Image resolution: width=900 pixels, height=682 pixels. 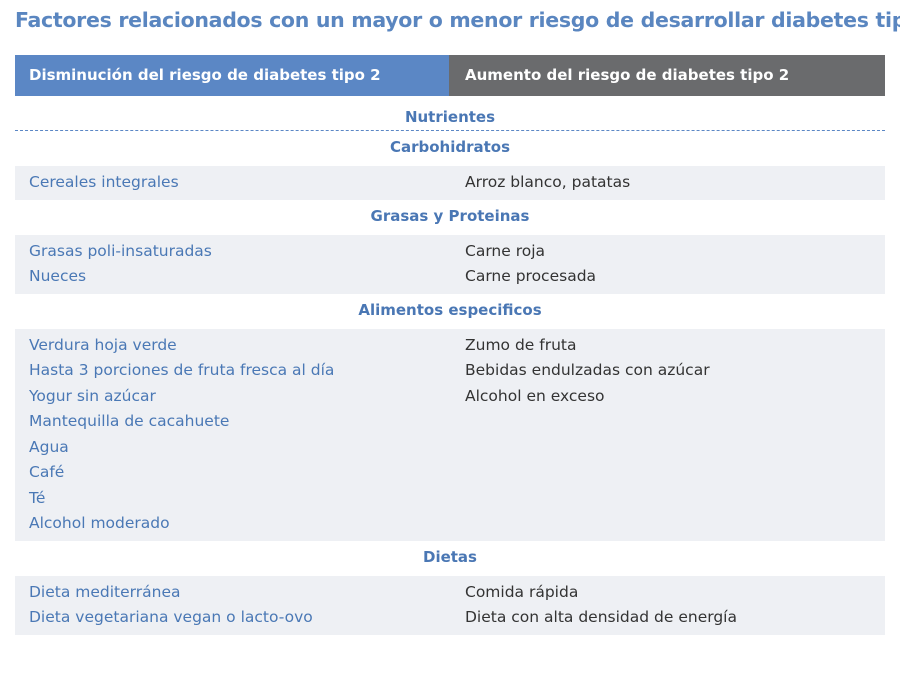 I want to click on item: Verdura hoja verde, so click(x=103, y=344).